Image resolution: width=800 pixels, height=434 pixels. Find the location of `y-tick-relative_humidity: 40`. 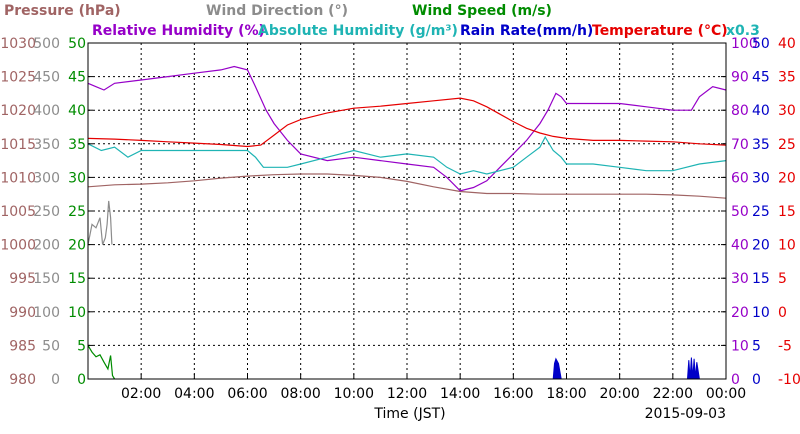

y-tick-relative_humidity: 40 is located at coordinates (740, 246).